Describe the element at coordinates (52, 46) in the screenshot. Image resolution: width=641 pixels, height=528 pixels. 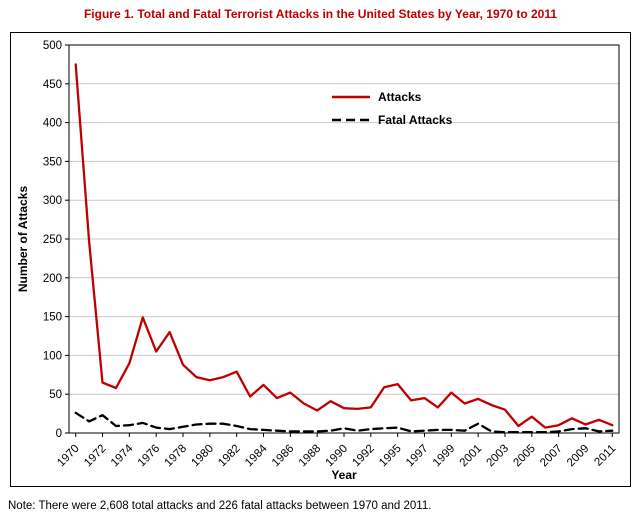
I see `y-tick-label: 500` at that location.